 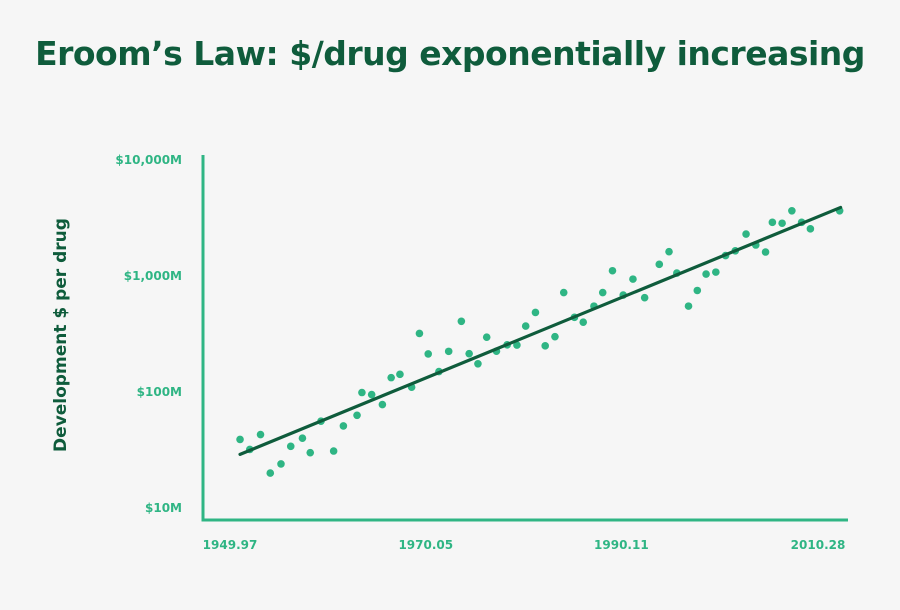 I want to click on y-tick-label: $10M, so click(x=163, y=508).